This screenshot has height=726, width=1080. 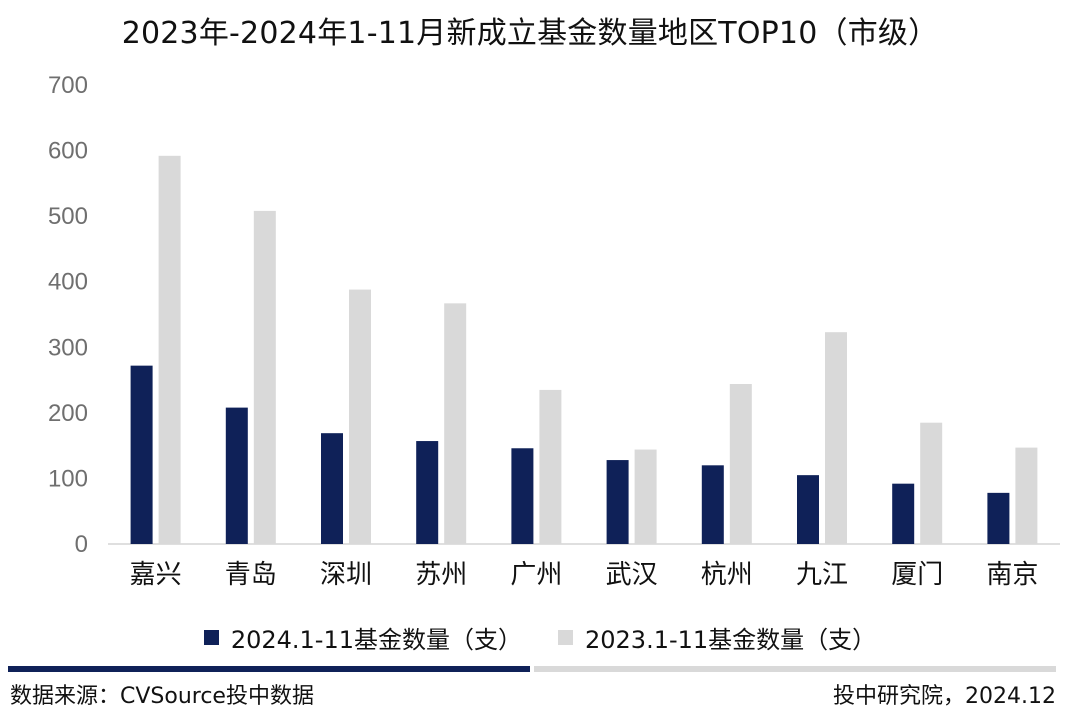 I want to click on legend-item-2024: 2024.1-11基金数量（支）, so click(x=362, y=637).